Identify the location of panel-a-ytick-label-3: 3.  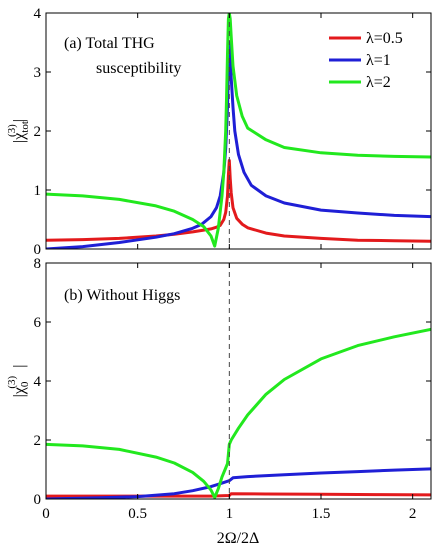
(38, 73).